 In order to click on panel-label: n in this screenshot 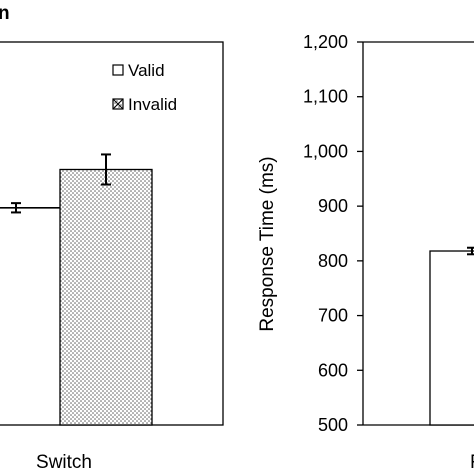, I will do `click(5, 13)`.